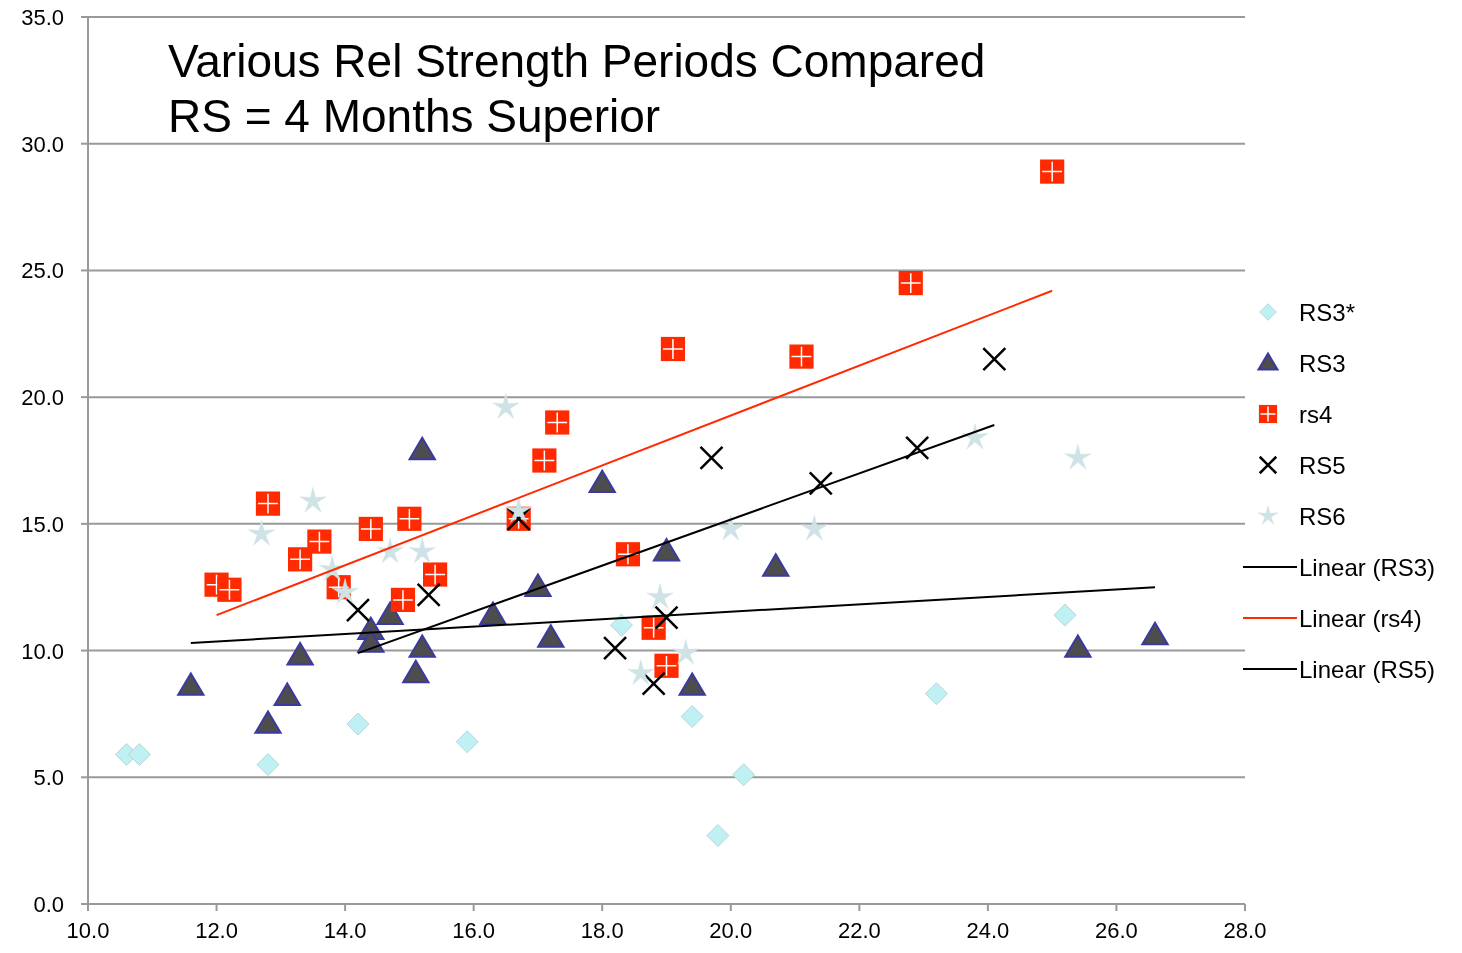  What do you see at coordinates (1360, 618) in the screenshot?
I see `legend-label: Linear (rs4)` at bounding box center [1360, 618].